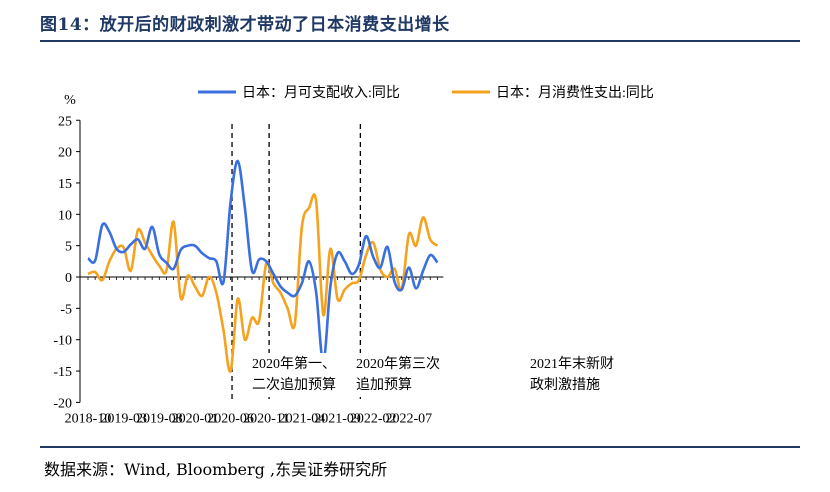 The width and height of the screenshot is (830, 492). What do you see at coordinates (62, 341) in the screenshot?
I see `y-tick-label: -10` at bounding box center [62, 341].